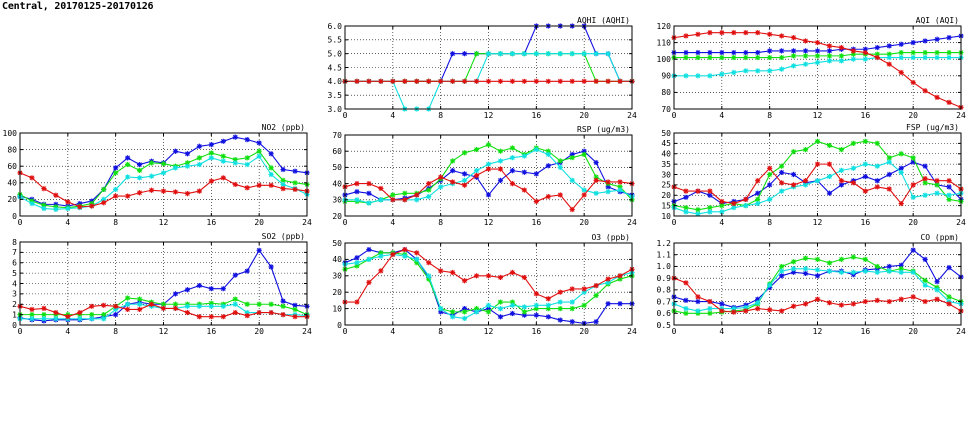 The height and width of the screenshot is (447, 975). What do you see at coordinates (12, 166) in the screenshot?
I see `y-tick-label: 60` at bounding box center [12, 166].